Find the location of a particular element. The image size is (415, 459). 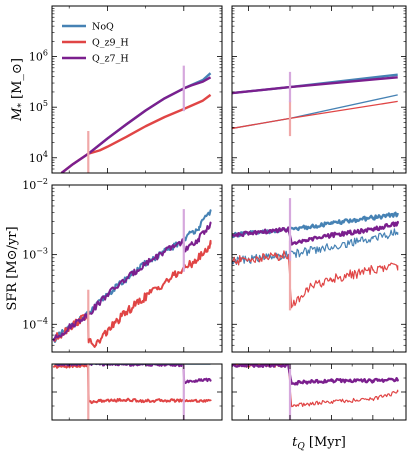

right-sfr-line-q-z7-h is located at coordinates (315, 233).